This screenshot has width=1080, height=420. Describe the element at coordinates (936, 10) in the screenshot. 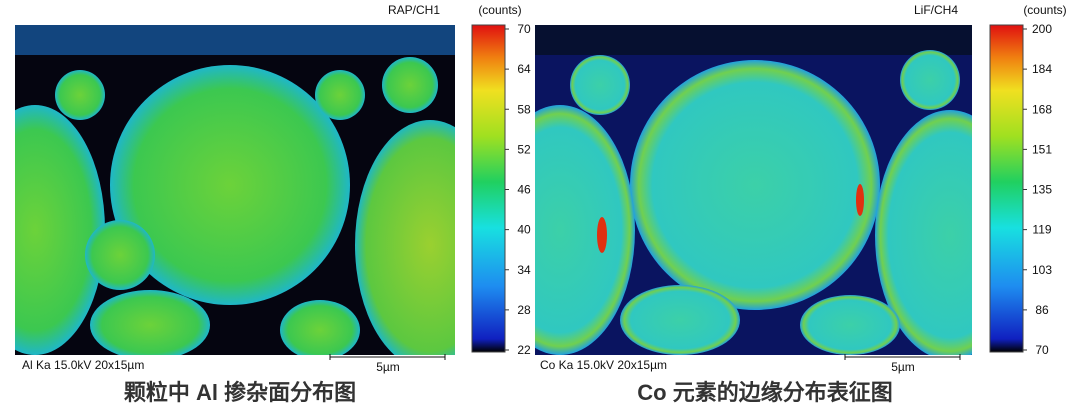

I see `channel-label: LiF/CH4` at that location.